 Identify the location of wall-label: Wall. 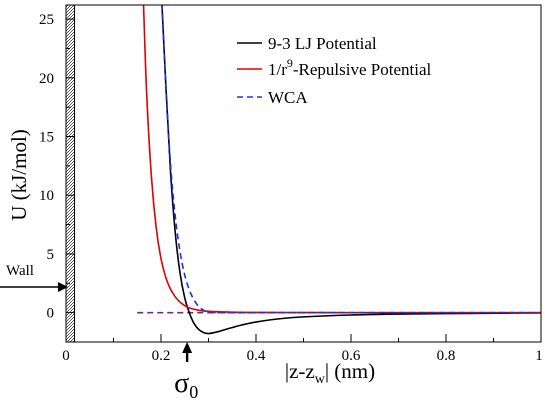
(20, 271).